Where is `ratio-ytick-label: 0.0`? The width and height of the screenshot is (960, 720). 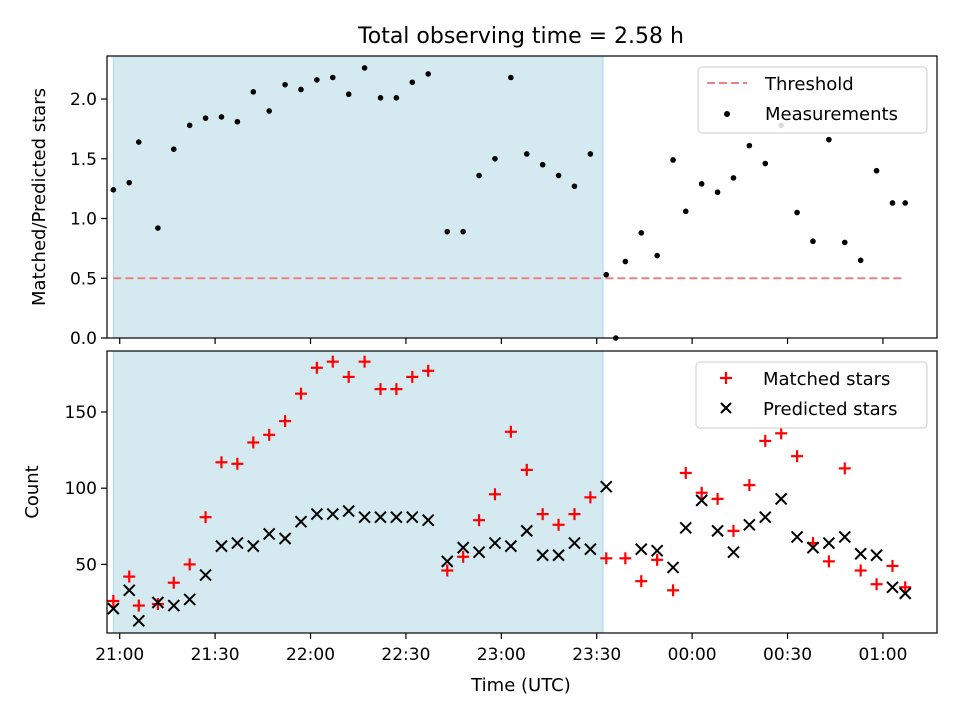
ratio-ytick-label: 0.0 is located at coordinates (83, 339).